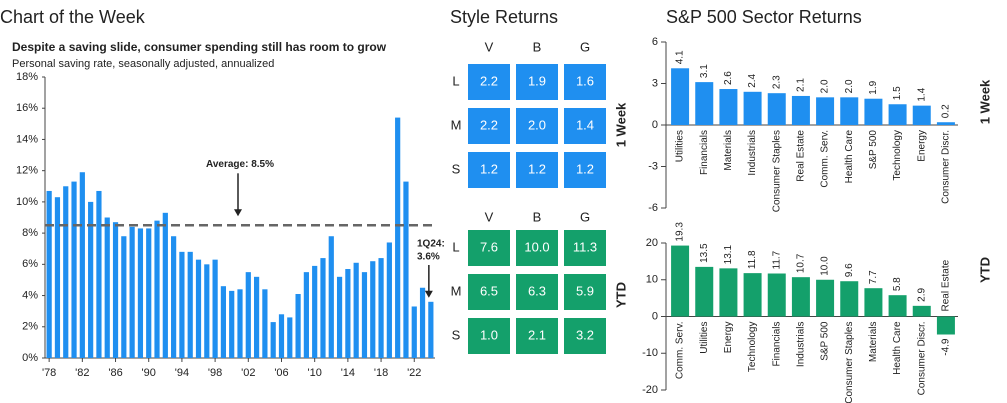 Image resolution: width=1007 pixels, height=403 pixels. Describe the element at coordinates (240, 164) in the screenshot. I see `average-label: Average: 8.5%` at that location.